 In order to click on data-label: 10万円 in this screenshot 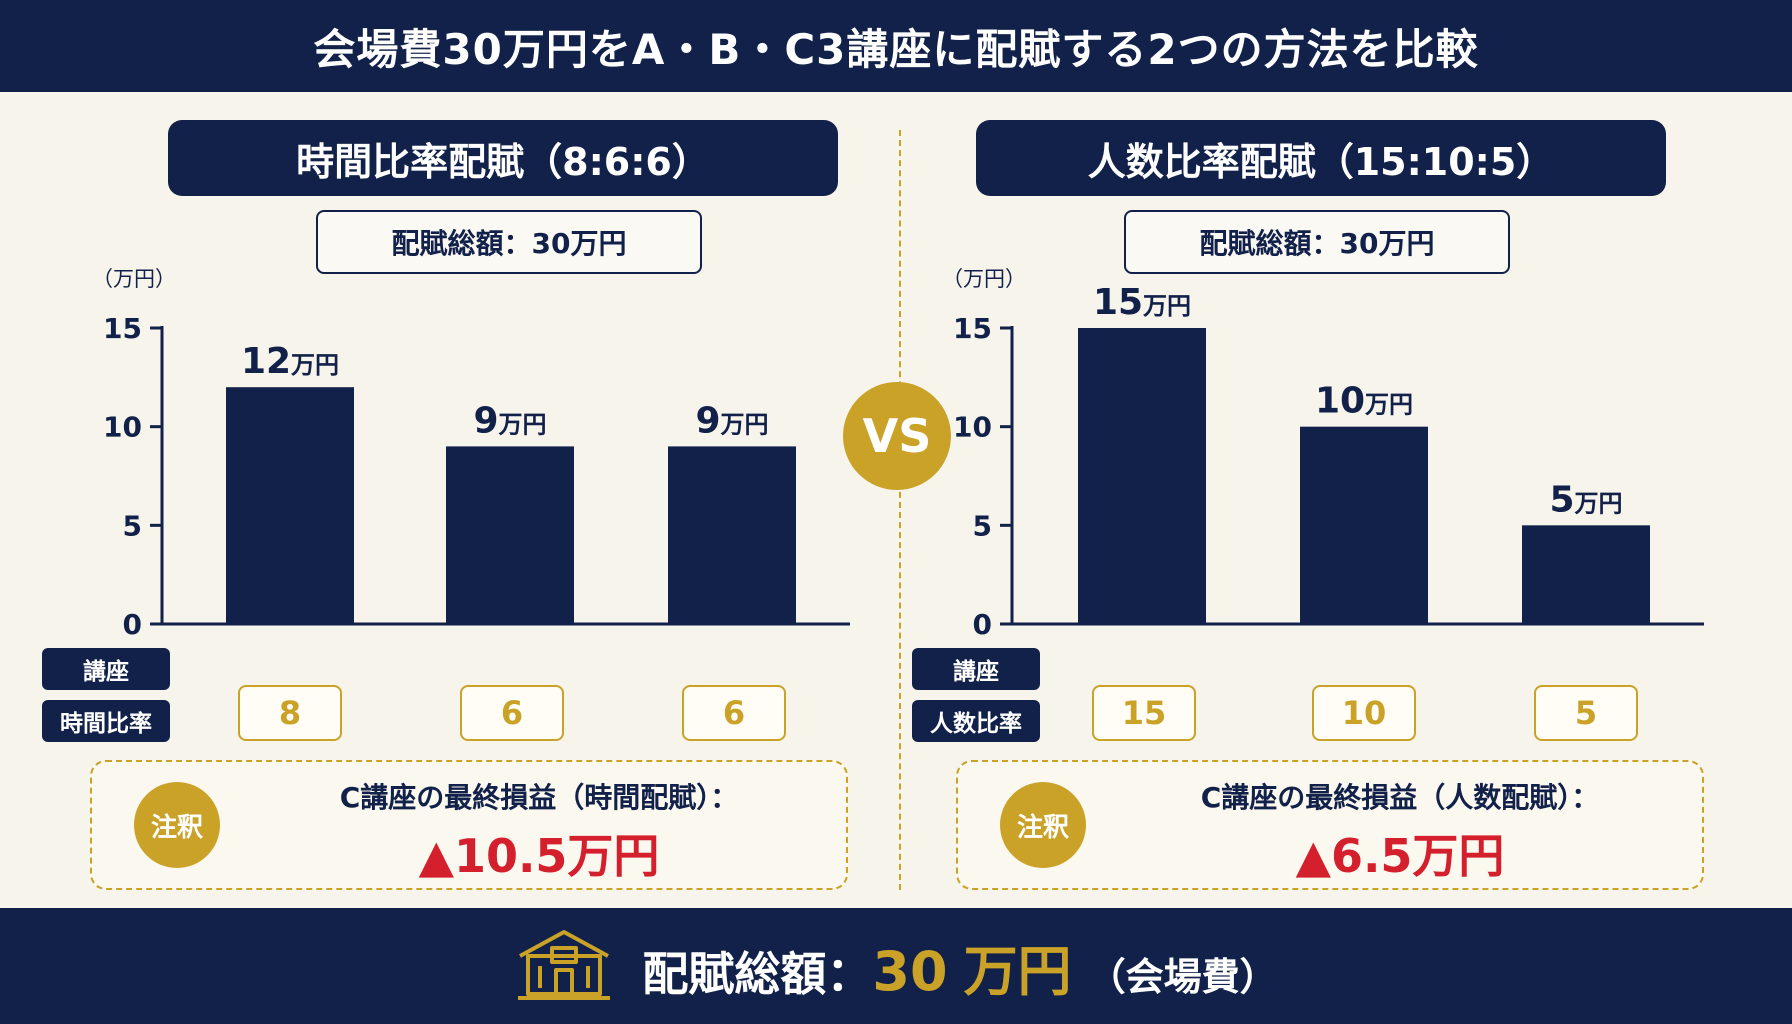, I will do `click(1364, 401)`.